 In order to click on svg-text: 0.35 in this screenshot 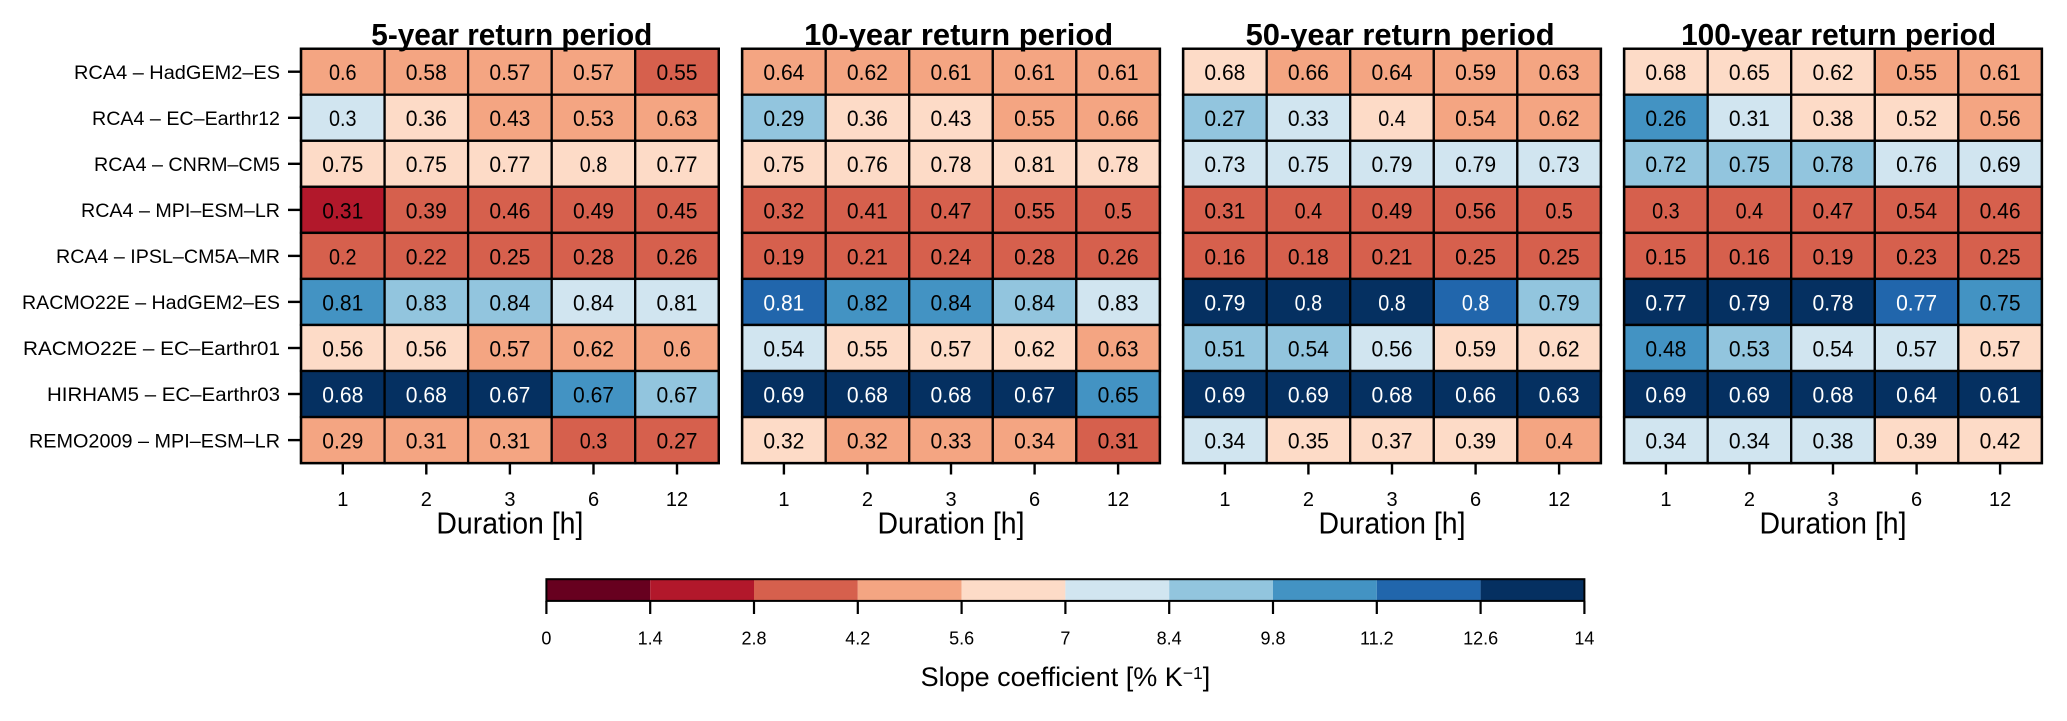, I will do `click(1308, 441)`.